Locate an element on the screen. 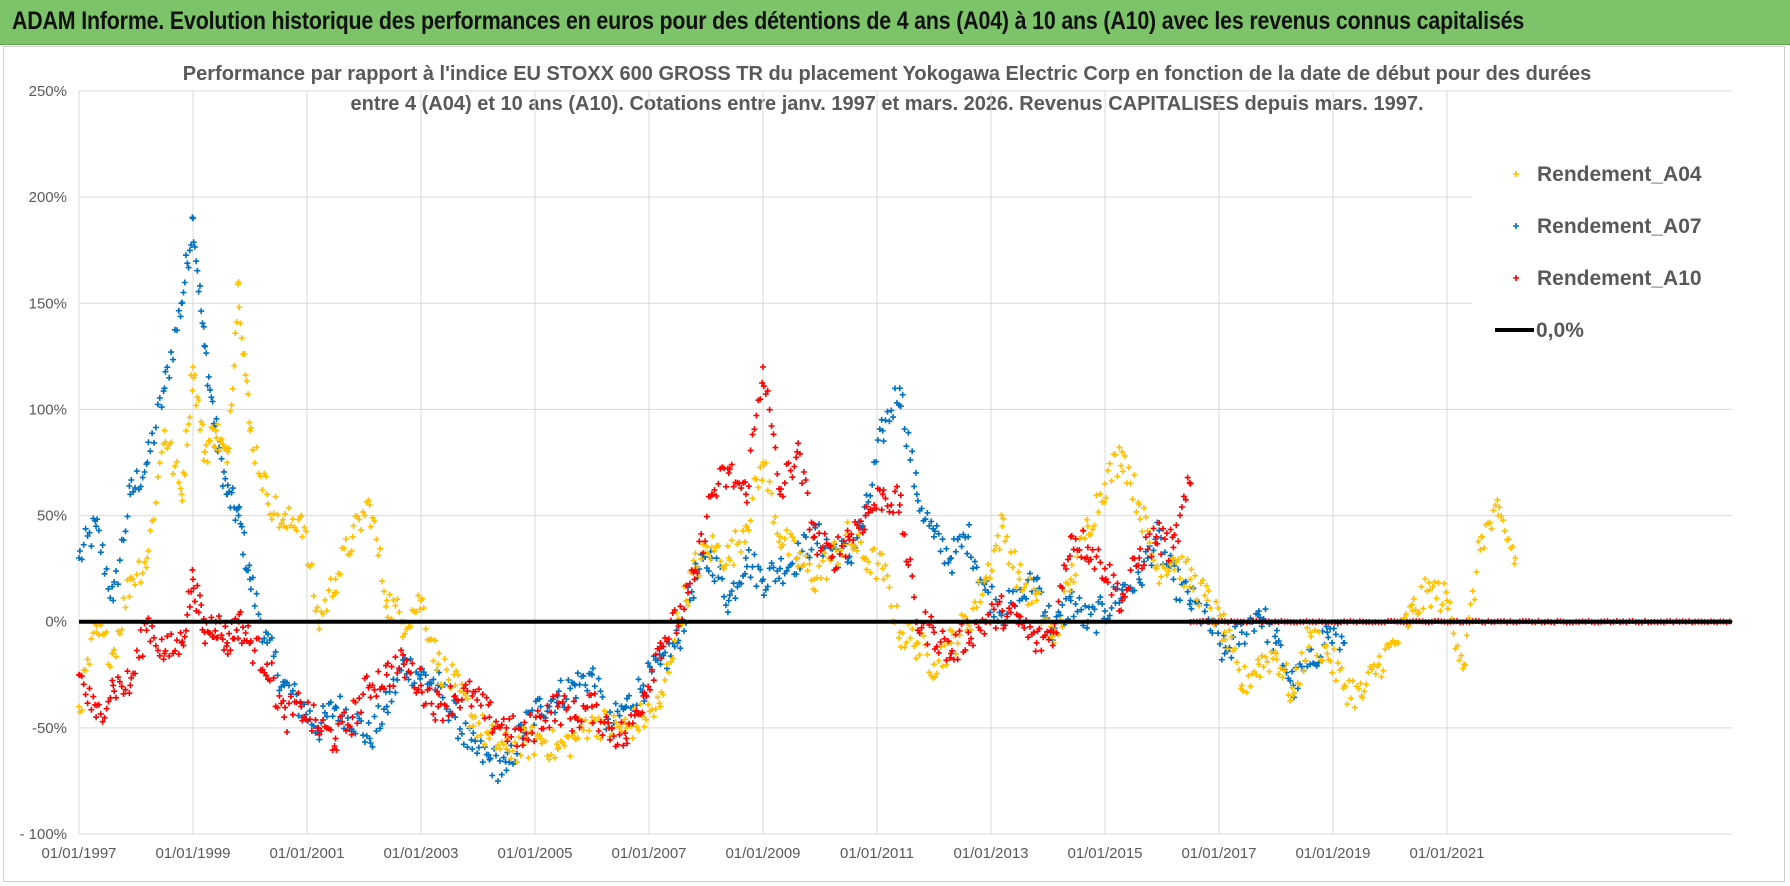  y-tick-label: 0% is located at coordinates (56, 622).